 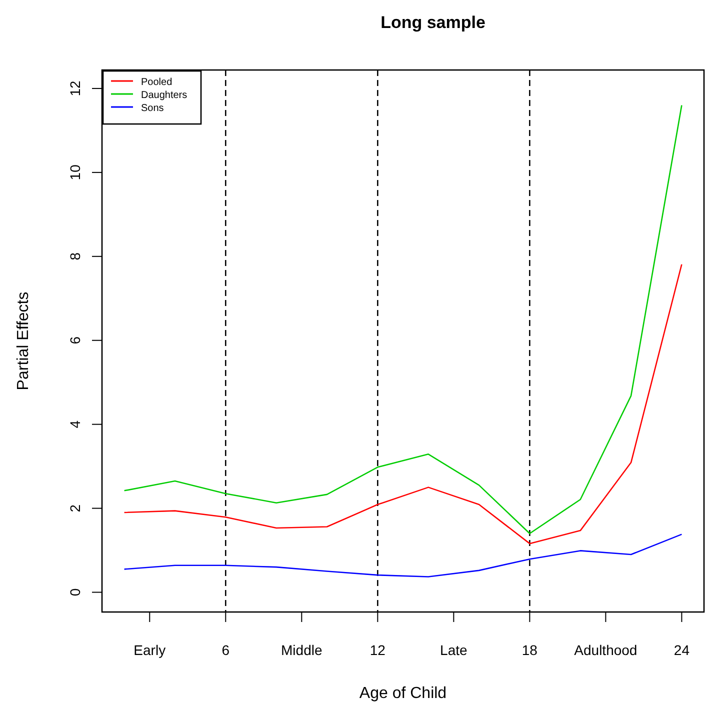 I want to click on y-tick-label: 6, so click(x=75, y=340).